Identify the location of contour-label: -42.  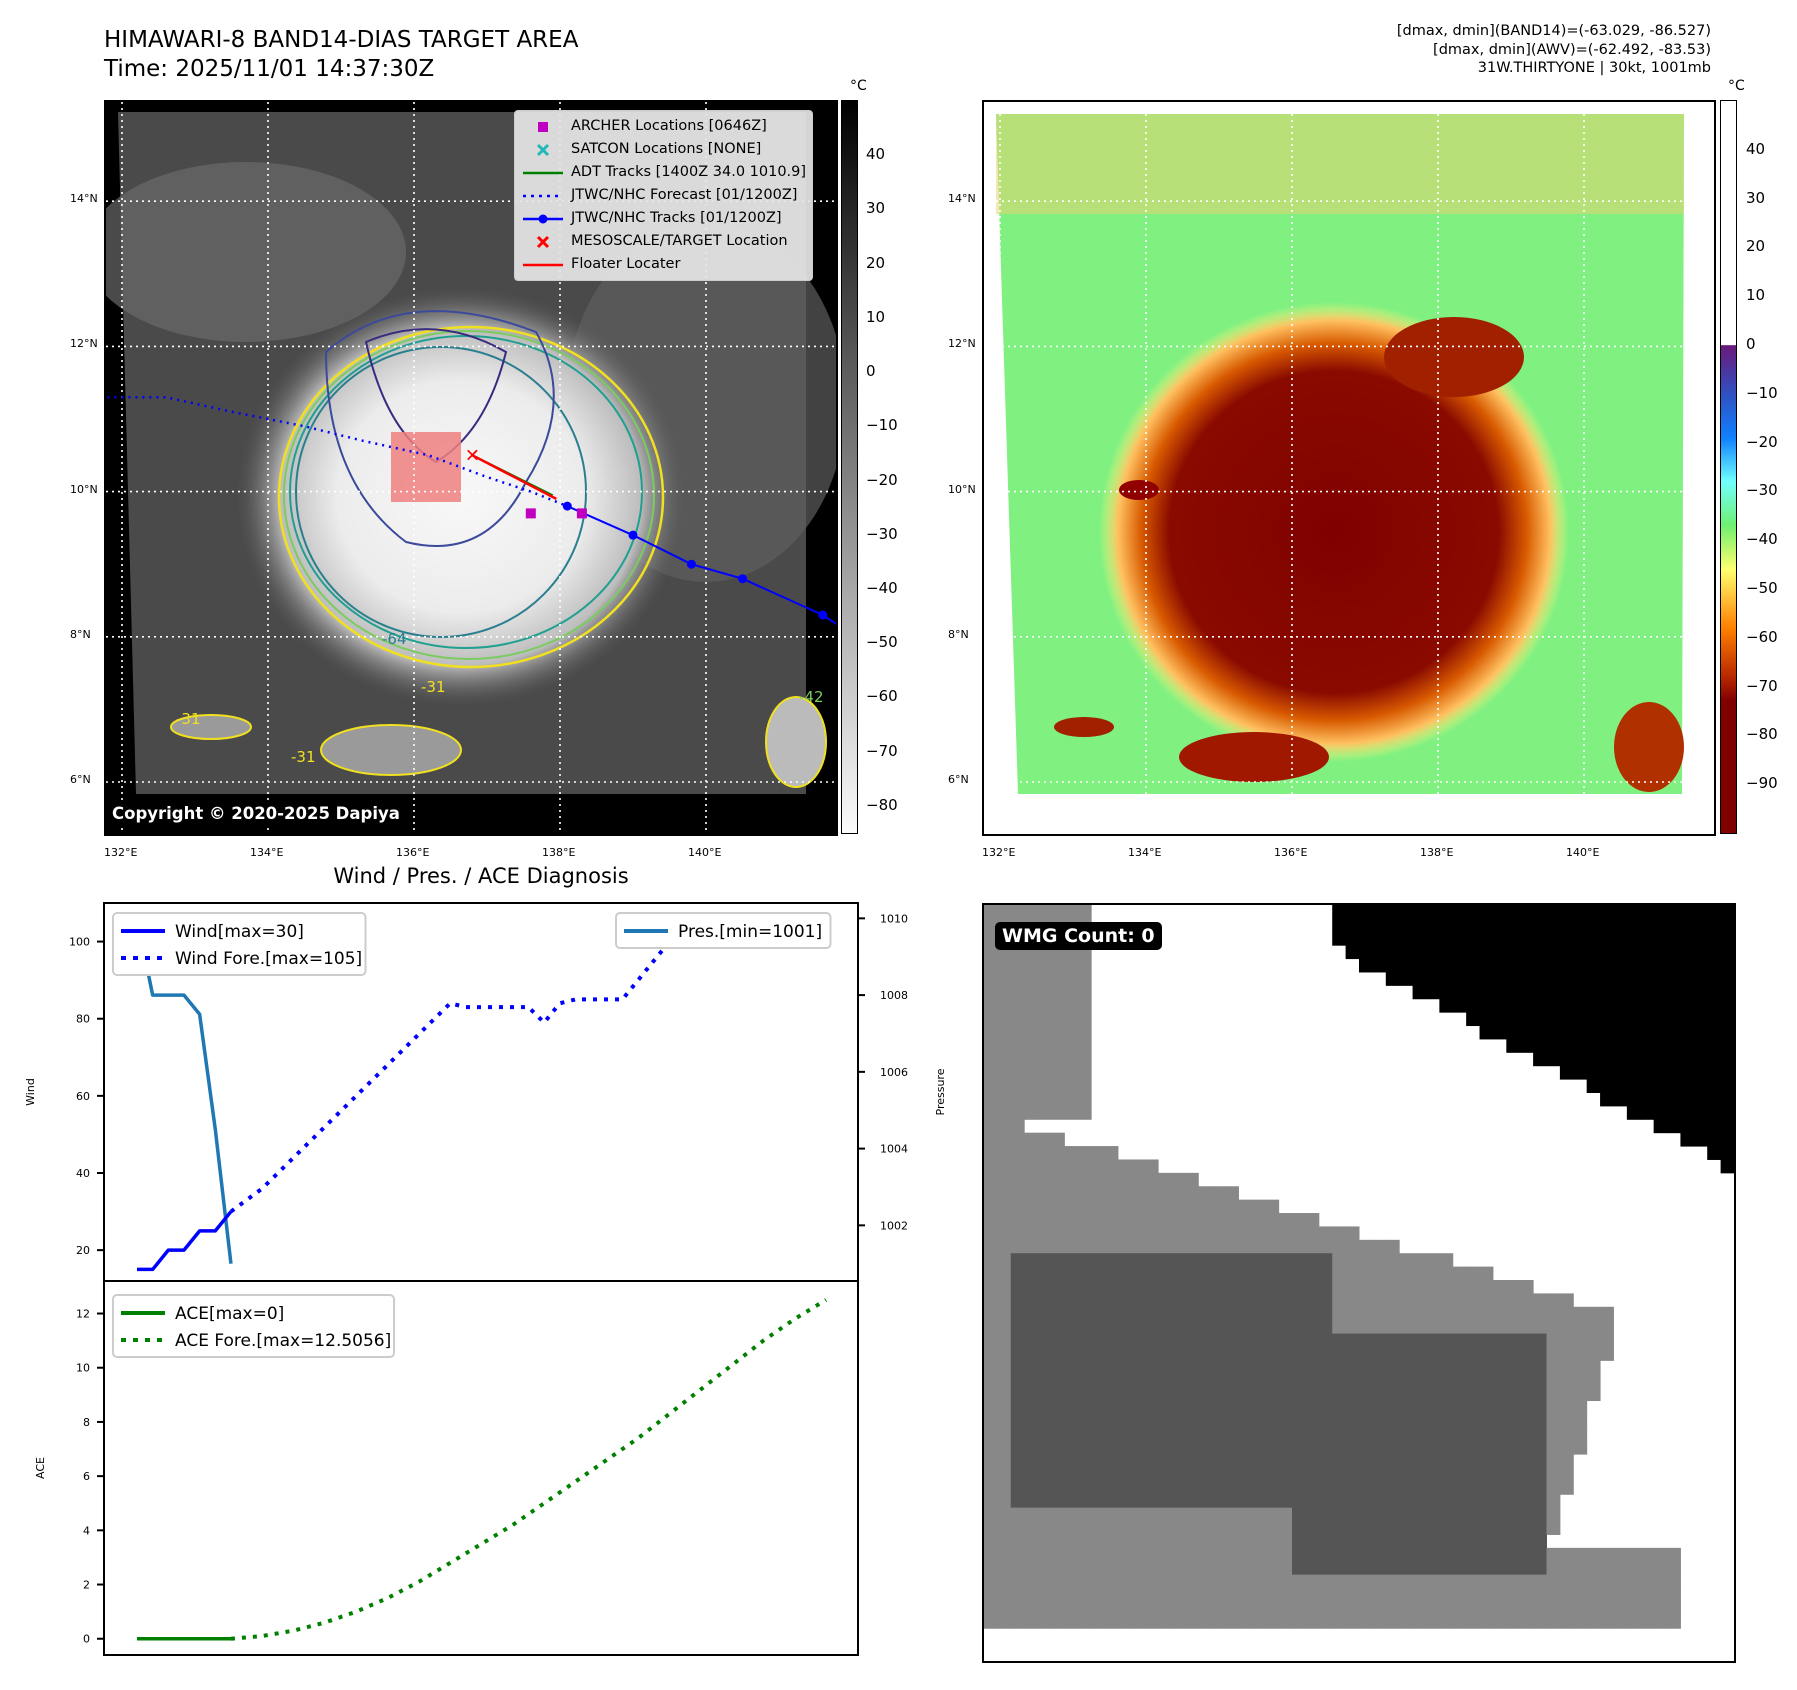
(811, 697).